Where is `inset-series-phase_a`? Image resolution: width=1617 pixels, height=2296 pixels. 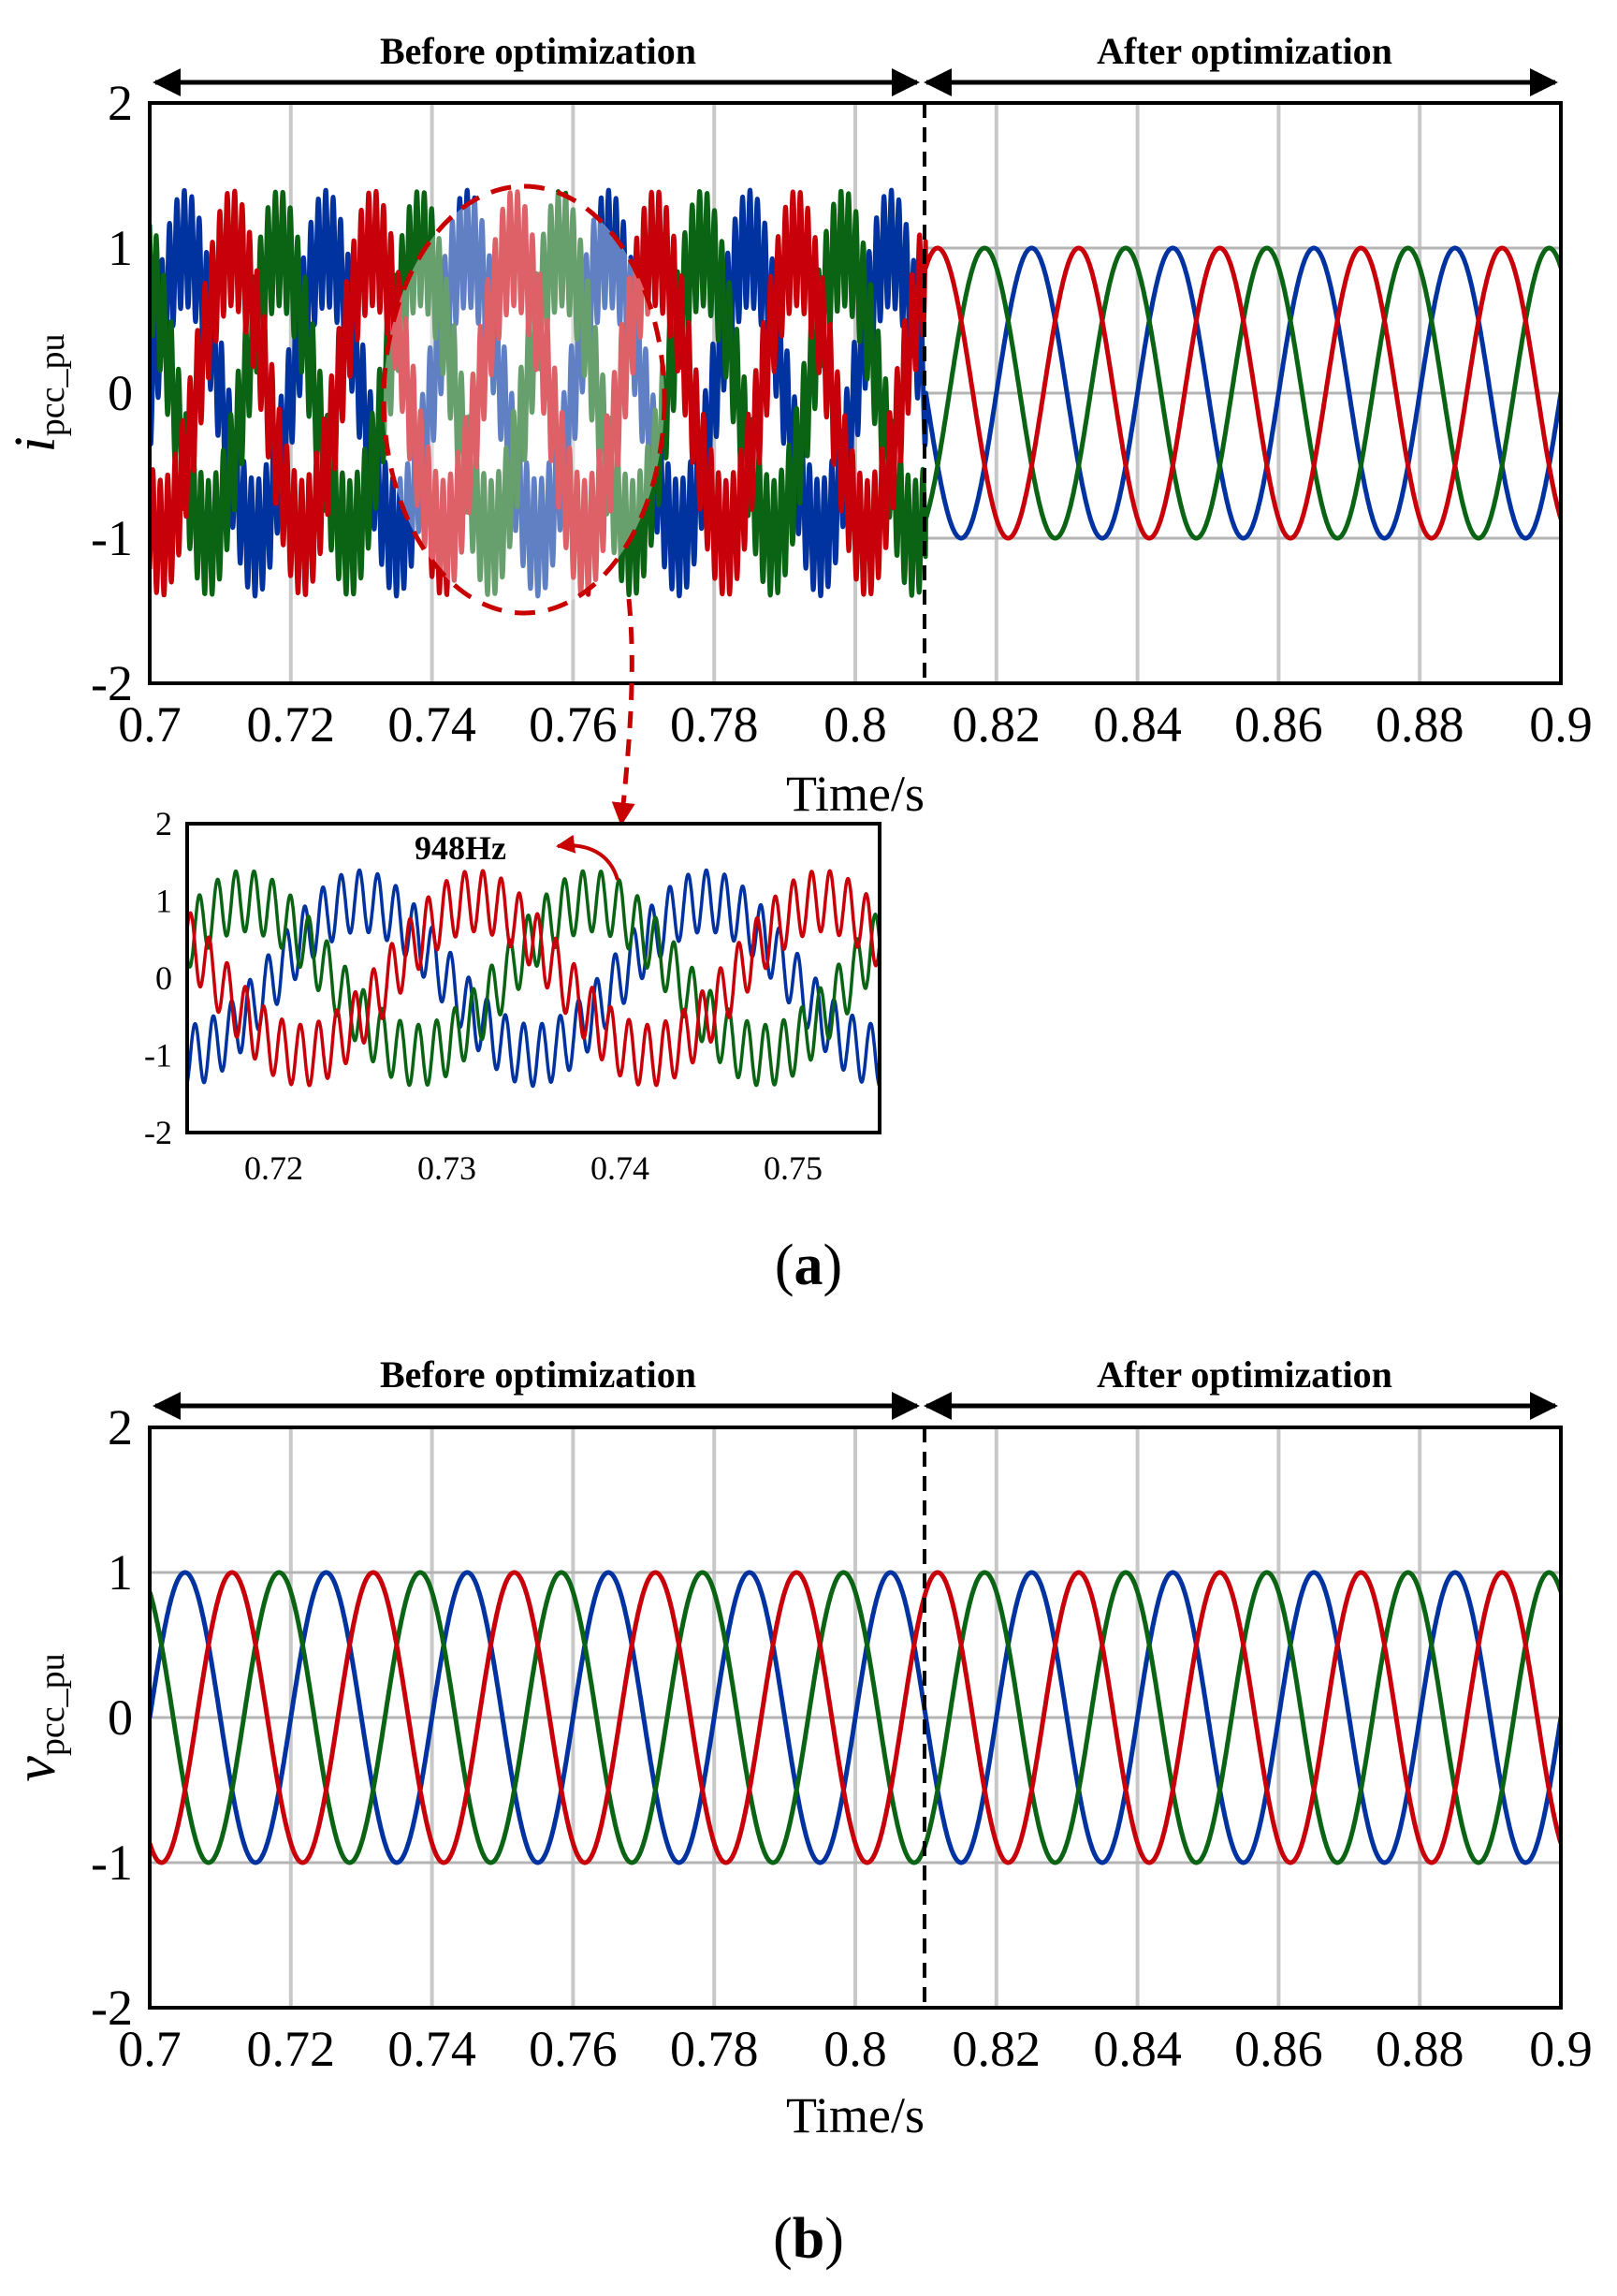
inset-series-phase_a is located at coordinates (533, 979).